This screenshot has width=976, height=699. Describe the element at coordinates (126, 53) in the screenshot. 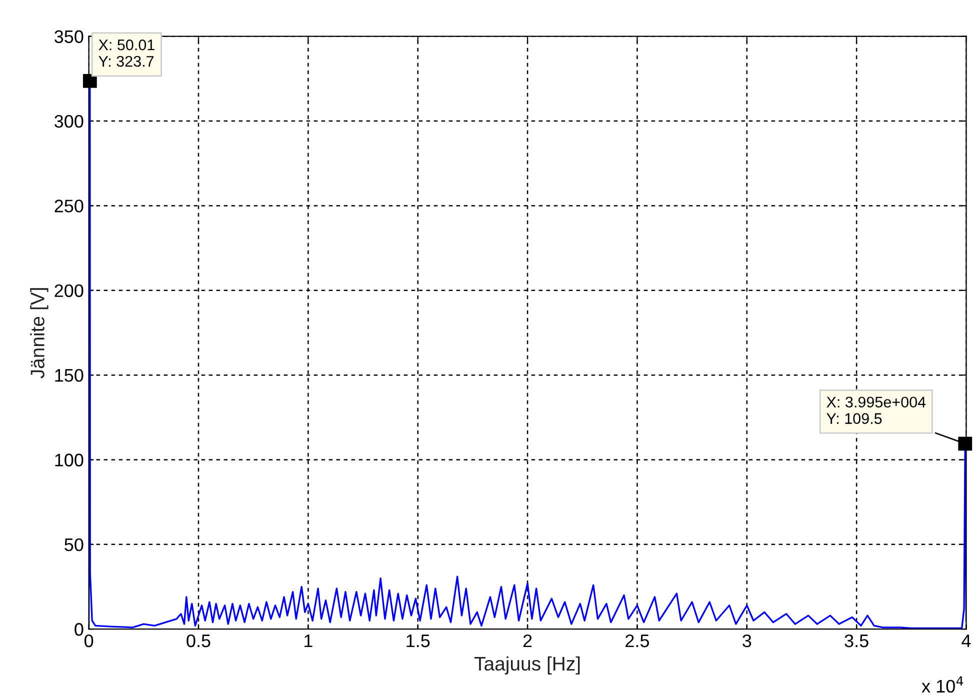

I see `annotation: X: 50.01 Y: 323.7` at that location.